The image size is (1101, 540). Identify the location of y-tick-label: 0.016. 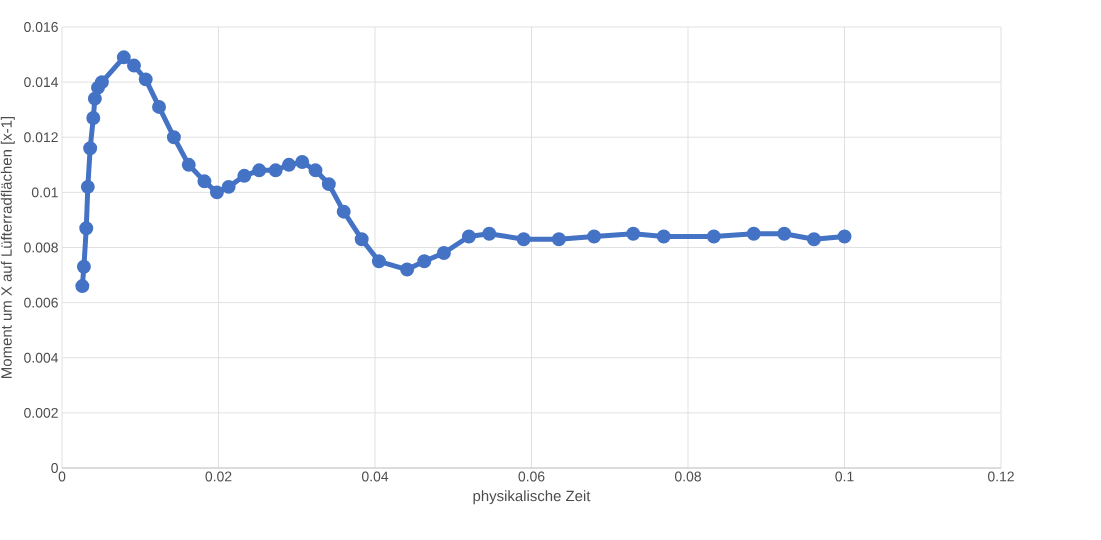
(41, 27).